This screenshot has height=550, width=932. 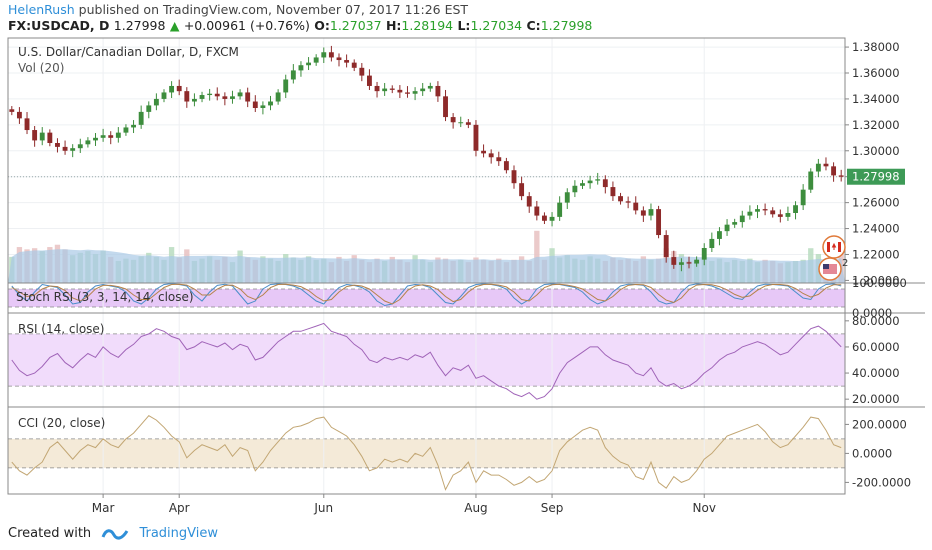 I want to click on cci-tick-label: 0.0000, so click(x=872, y=453).